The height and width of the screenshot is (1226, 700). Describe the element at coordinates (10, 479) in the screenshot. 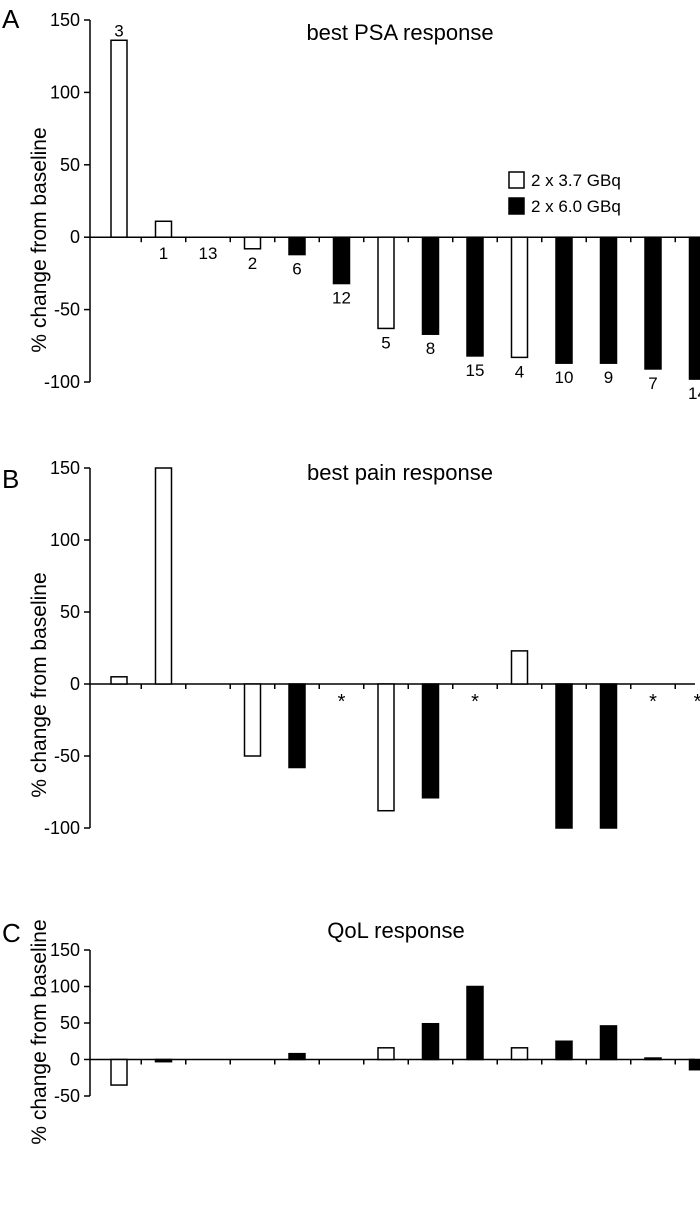

I see `panel-letter-b: B` at that location.